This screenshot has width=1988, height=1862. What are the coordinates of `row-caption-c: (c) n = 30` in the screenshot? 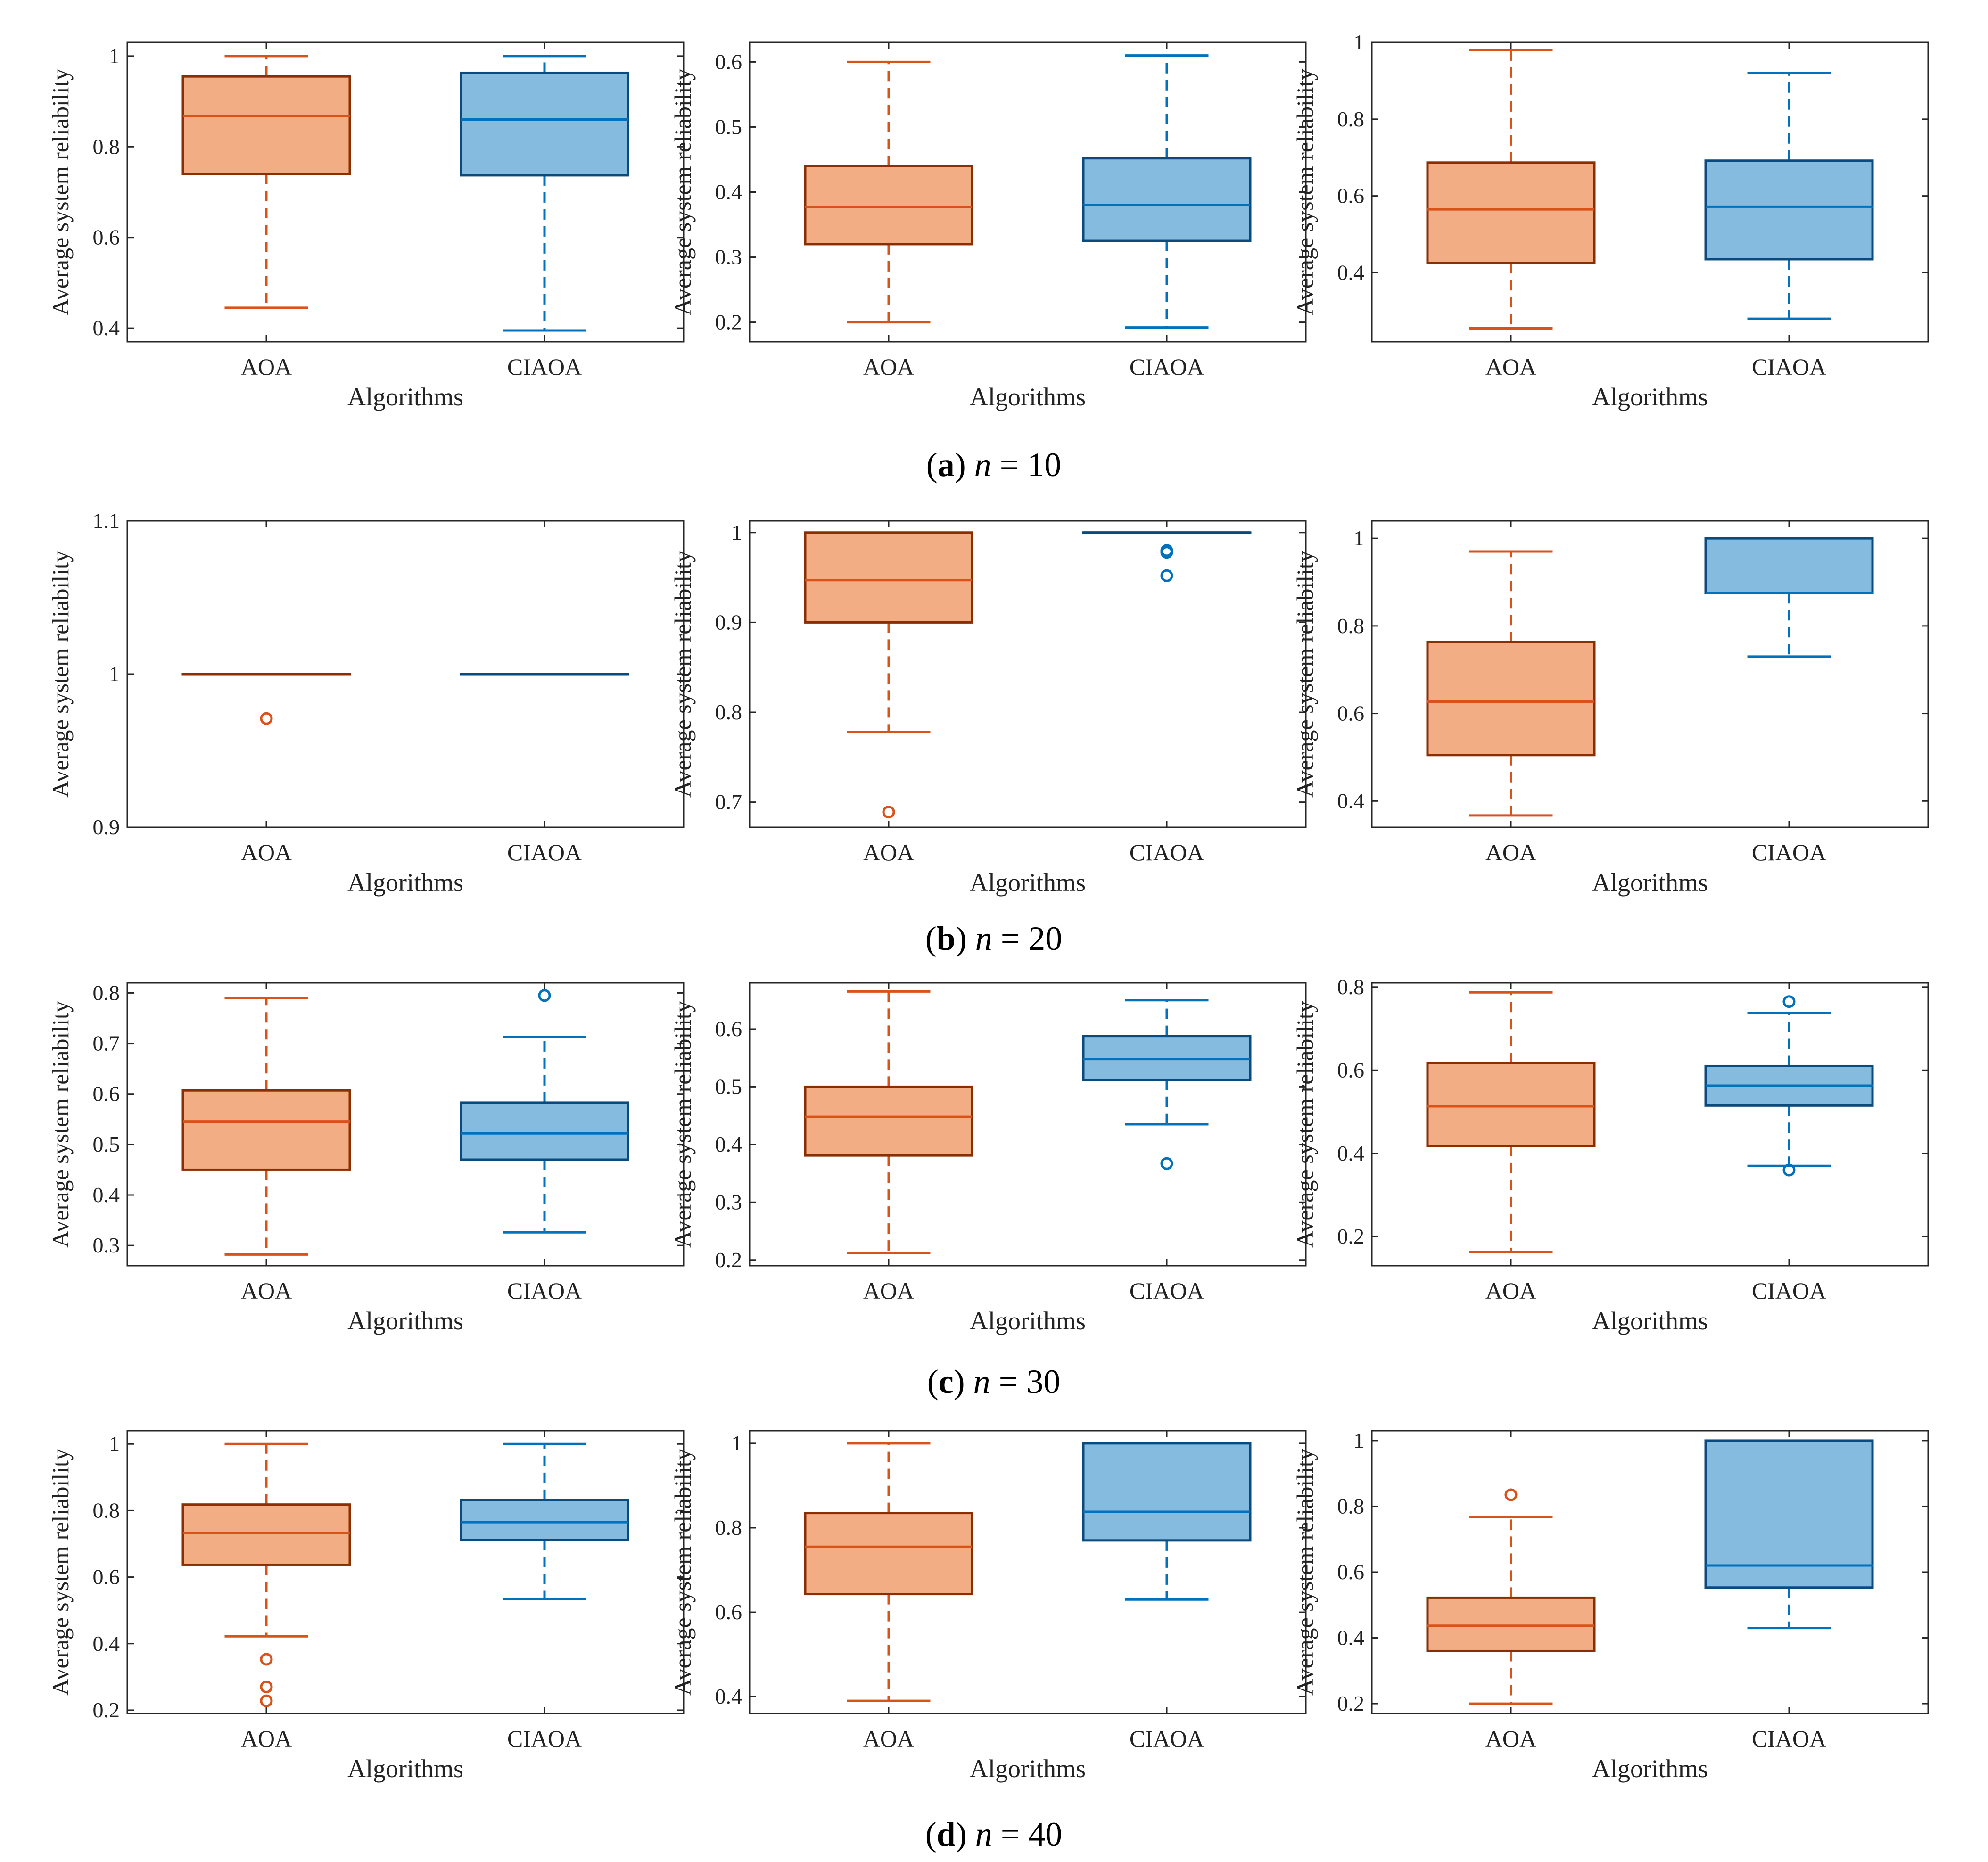 It's located at (994, 1382).